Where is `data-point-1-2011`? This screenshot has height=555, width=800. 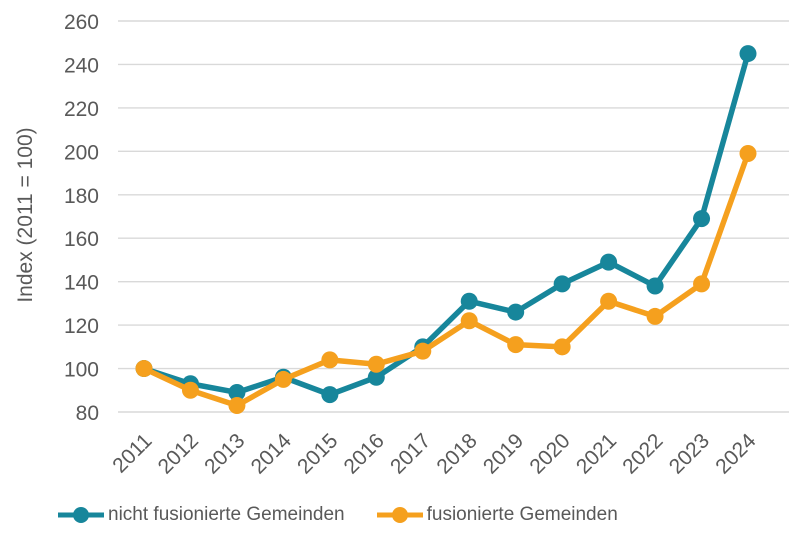
data-point-1-2011 is located at coordinates (144, 369).